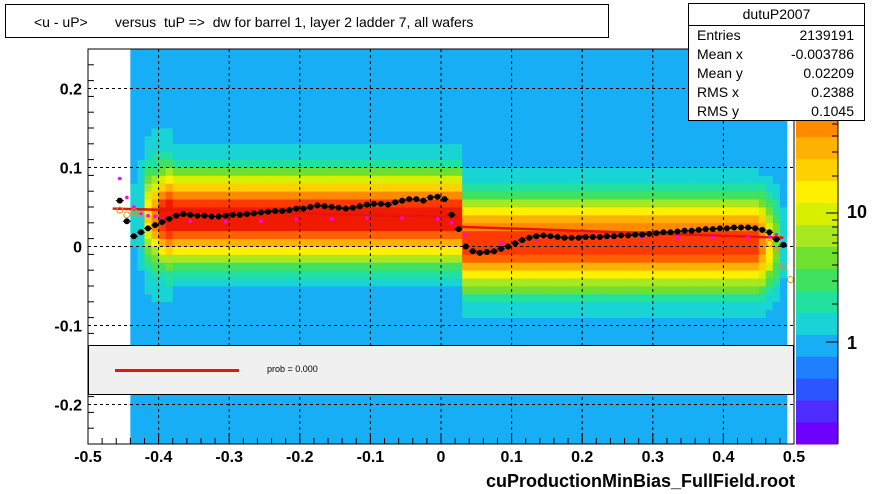  What do you see at coordinates (621, 232) in the screenshot?
I see `fit-line` at bounding box center [621, 232].